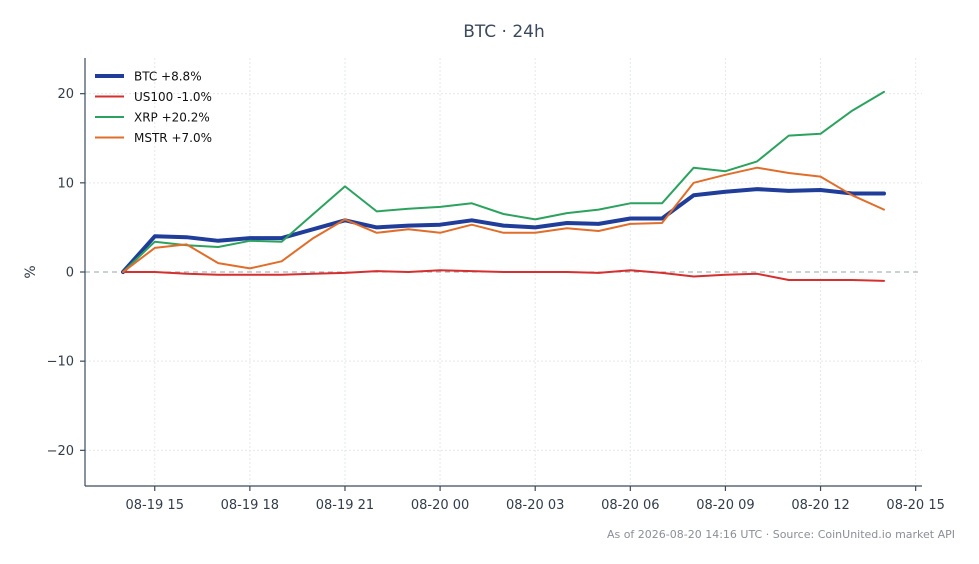 The width and height of the screenshot is (979, 564). I want to click on x-tick-label: 08-20 03, so click(535, 505).